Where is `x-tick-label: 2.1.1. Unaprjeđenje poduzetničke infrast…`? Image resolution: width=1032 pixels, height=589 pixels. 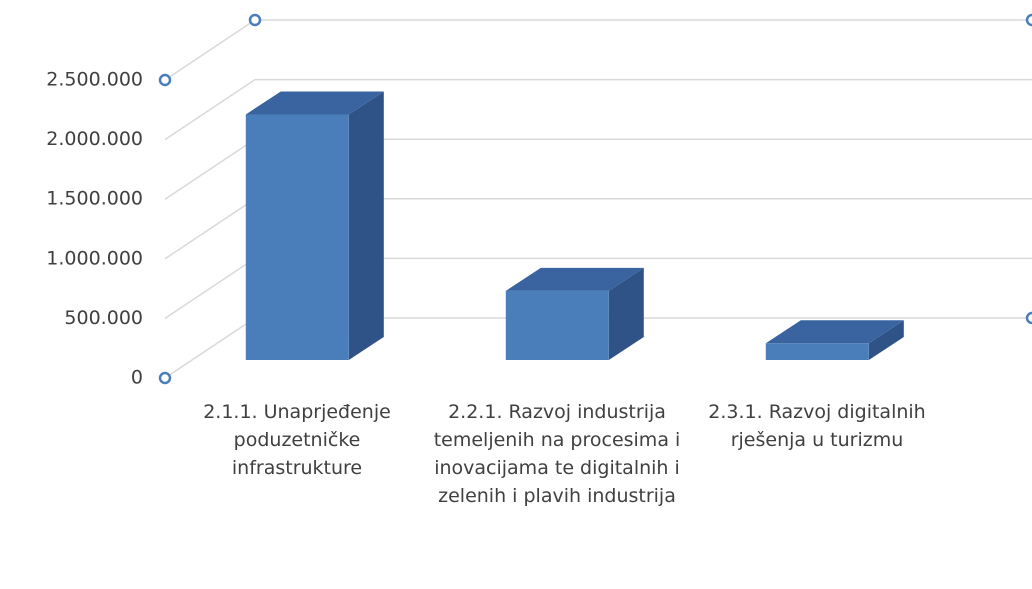 x-tick-label: 2.1.1. Unaprjeđenje poduzetničke infrast… is located at coordinates (297, 440).